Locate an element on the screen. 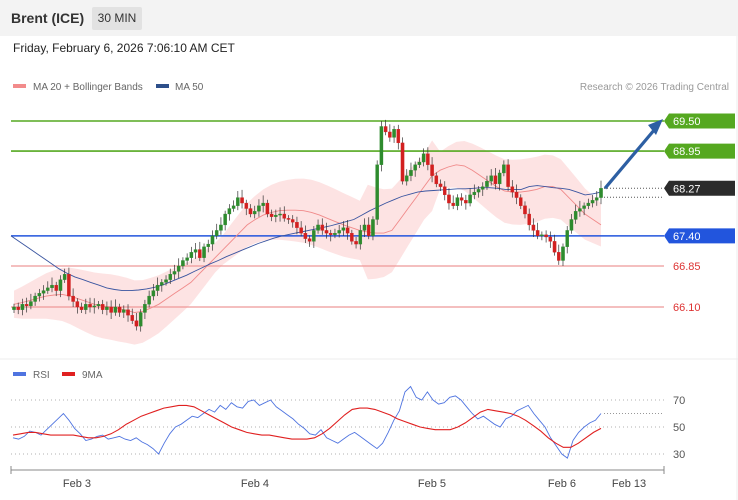 The width and height of the screenshot is (738, 500). level-label-68.27: 68.27 is located at coordinates (687, 189).